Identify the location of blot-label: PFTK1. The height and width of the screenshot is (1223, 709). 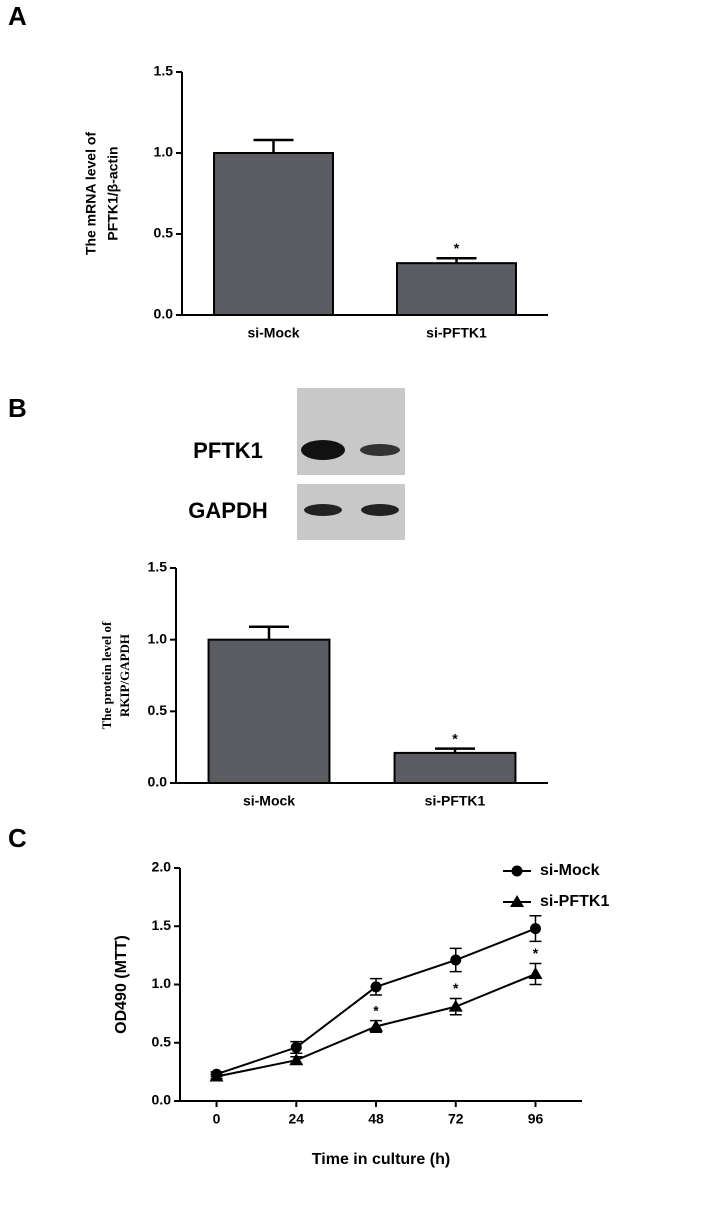
(228, 450).